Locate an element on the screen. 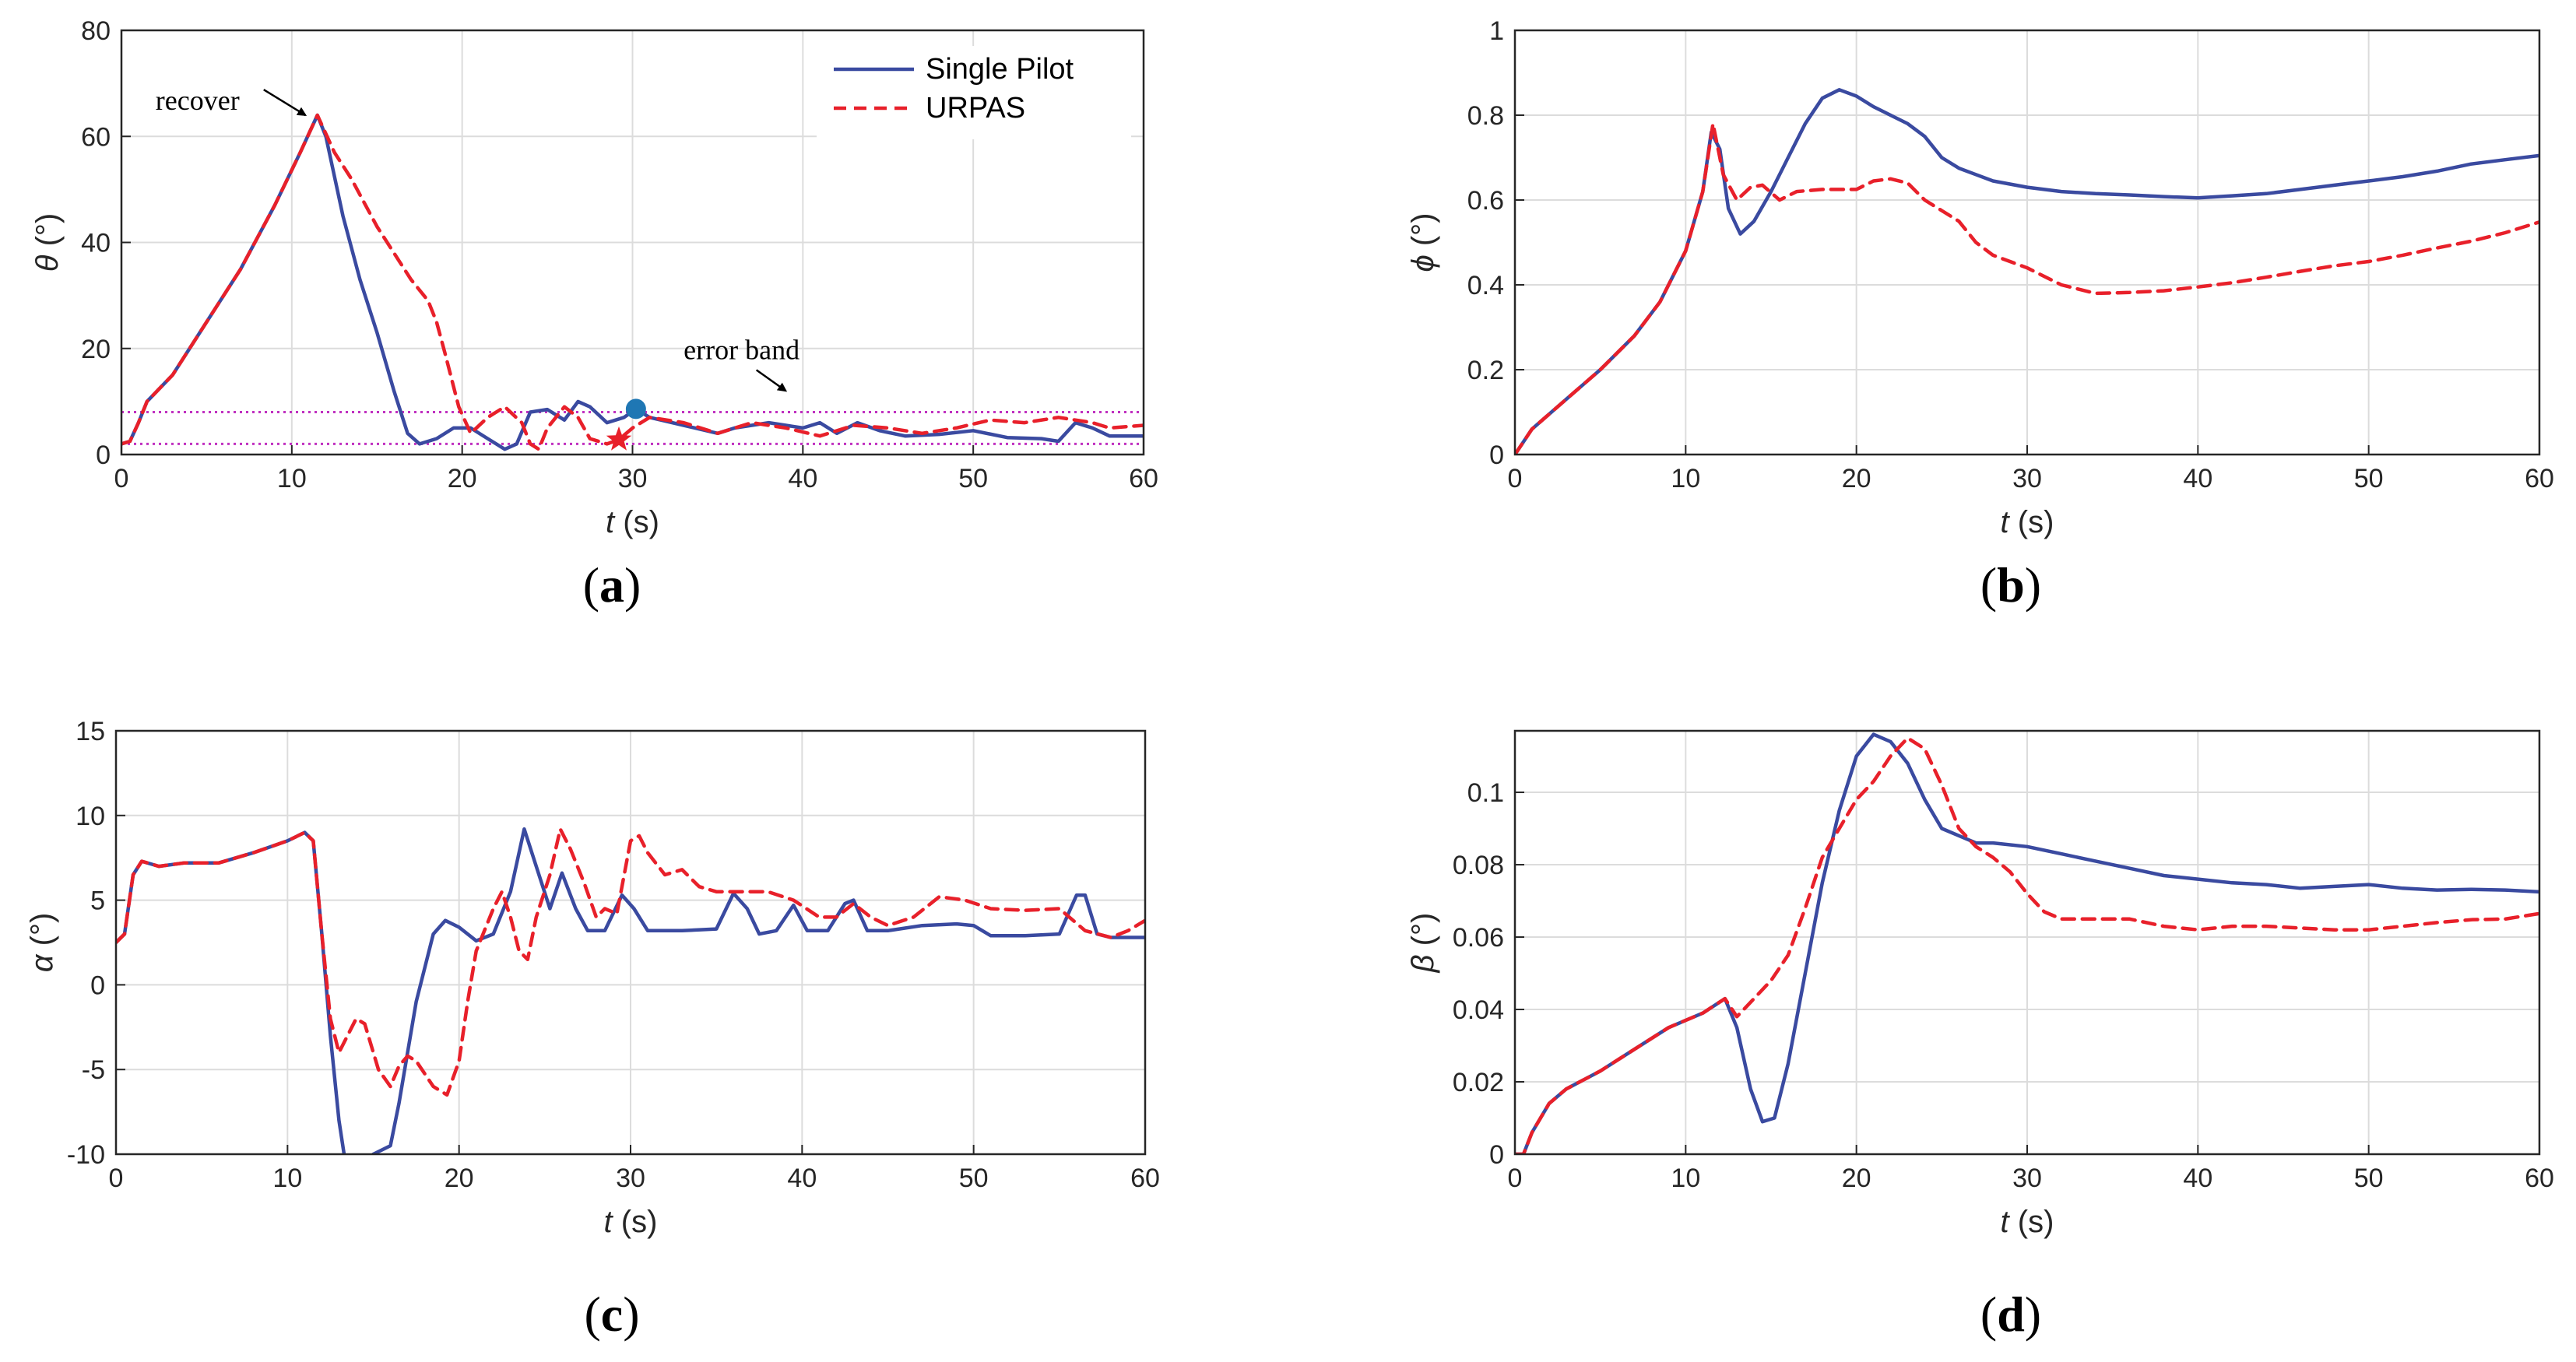 Image resolution: width=2576 pixels, height=1362 pixels. marker-dot is located at coordinates (635, 408).